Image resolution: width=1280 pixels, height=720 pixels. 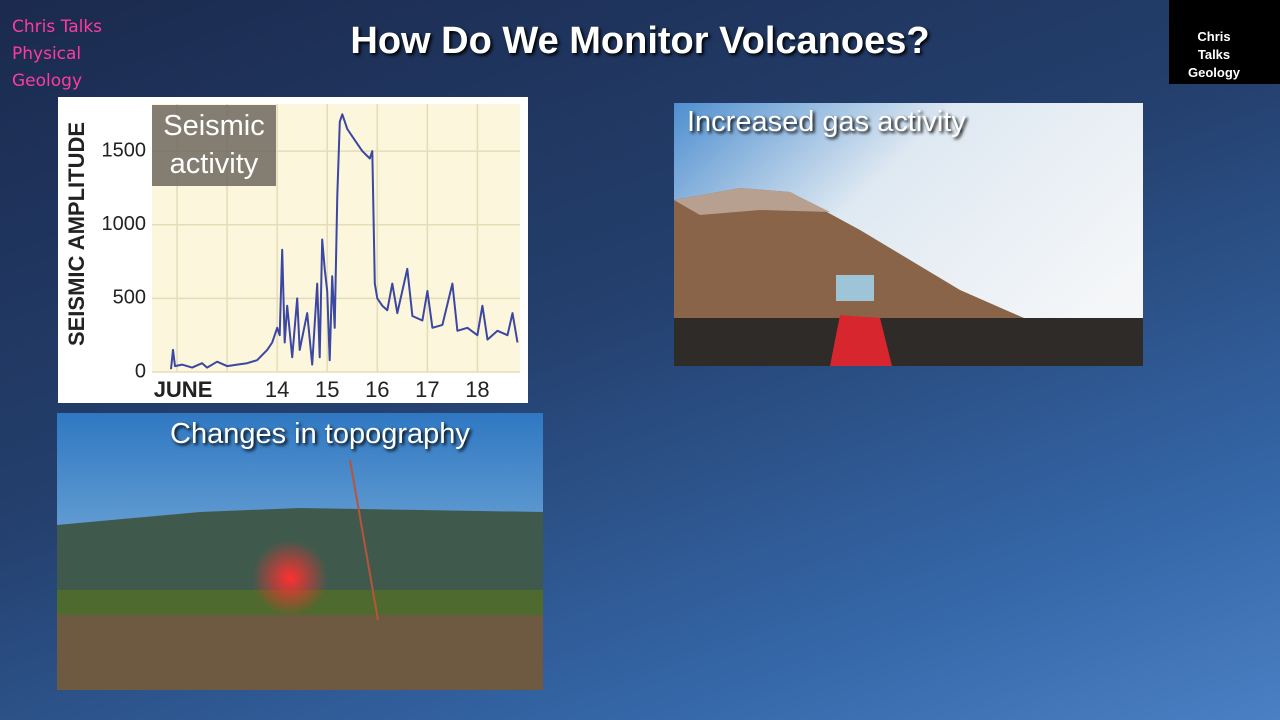 What do you see at coordinates (76, 234) in the screenshot?
I see `y-axis-label: SEISMIC AMPLITUDE` at bounding box center [76, 234].